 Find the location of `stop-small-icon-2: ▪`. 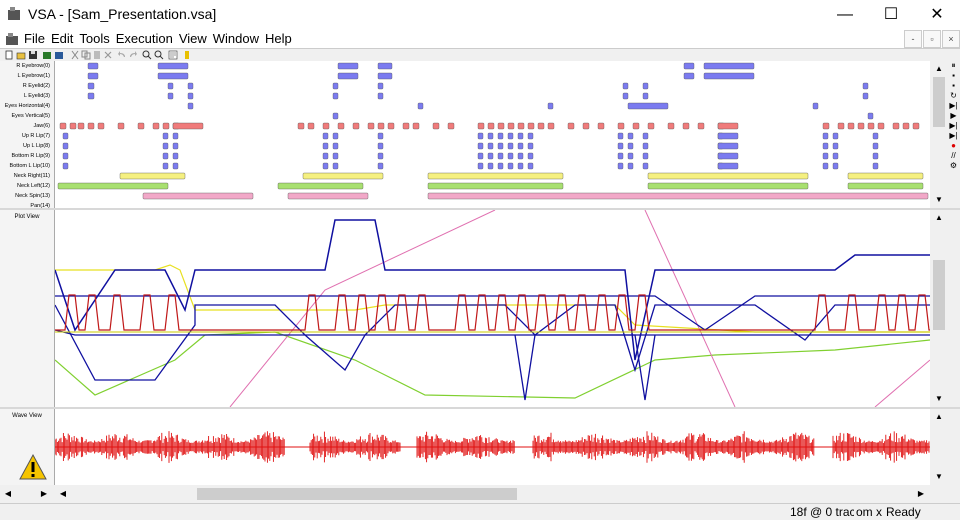

stop-small-icon-2: ▪ is located at coordinates (953, 85).